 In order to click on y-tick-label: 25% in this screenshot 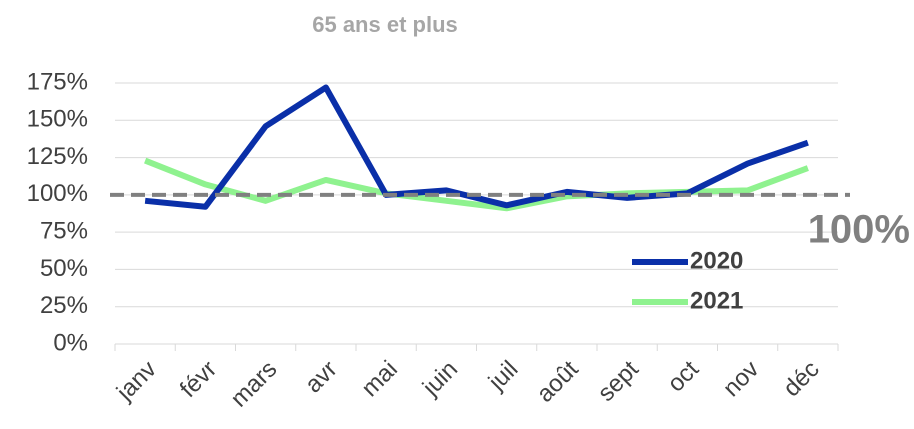, I will do `click(64, 305)`.